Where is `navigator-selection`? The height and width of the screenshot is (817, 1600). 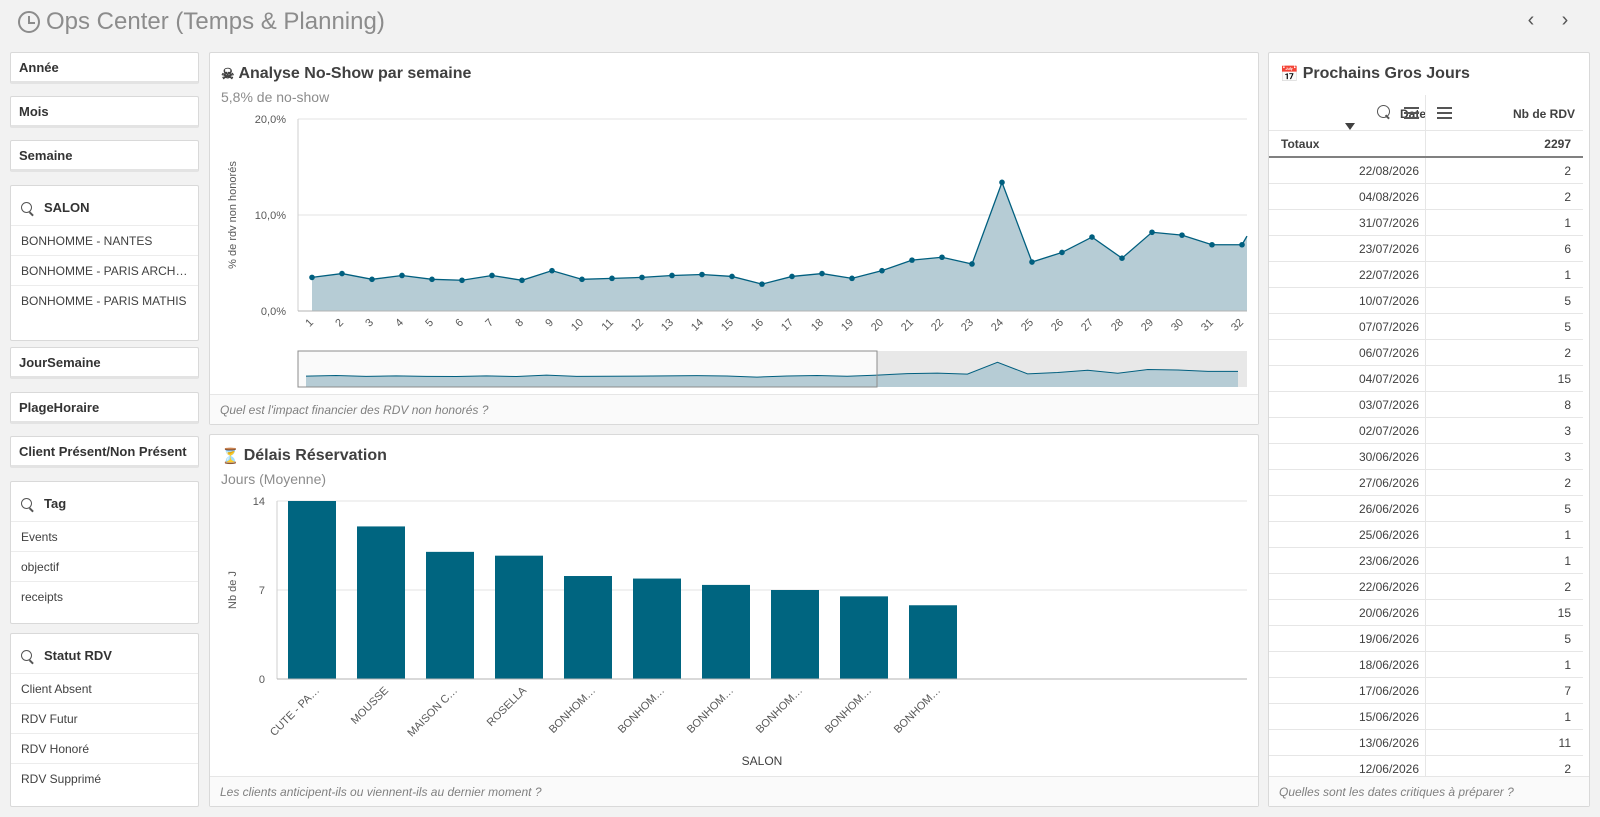
navigator-selection is located at coordinates (587, 369).